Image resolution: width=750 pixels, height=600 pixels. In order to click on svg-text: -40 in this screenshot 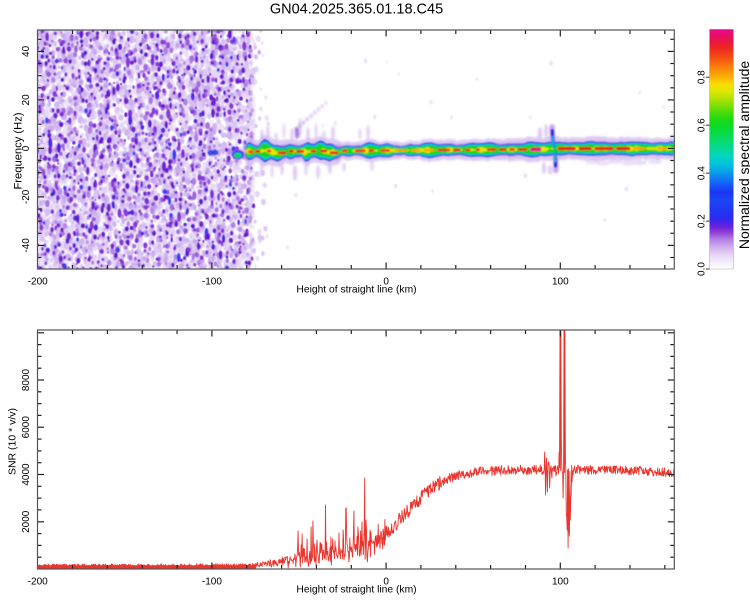, I will do `click(26, 245)`.